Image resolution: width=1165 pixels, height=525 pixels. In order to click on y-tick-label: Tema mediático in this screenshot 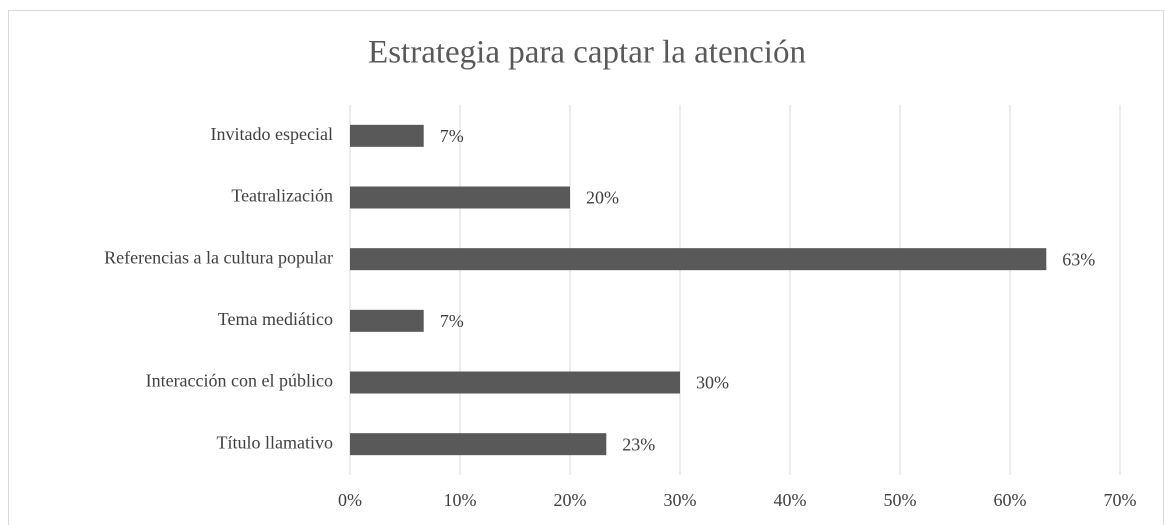, I will do `click(275, 319)`.